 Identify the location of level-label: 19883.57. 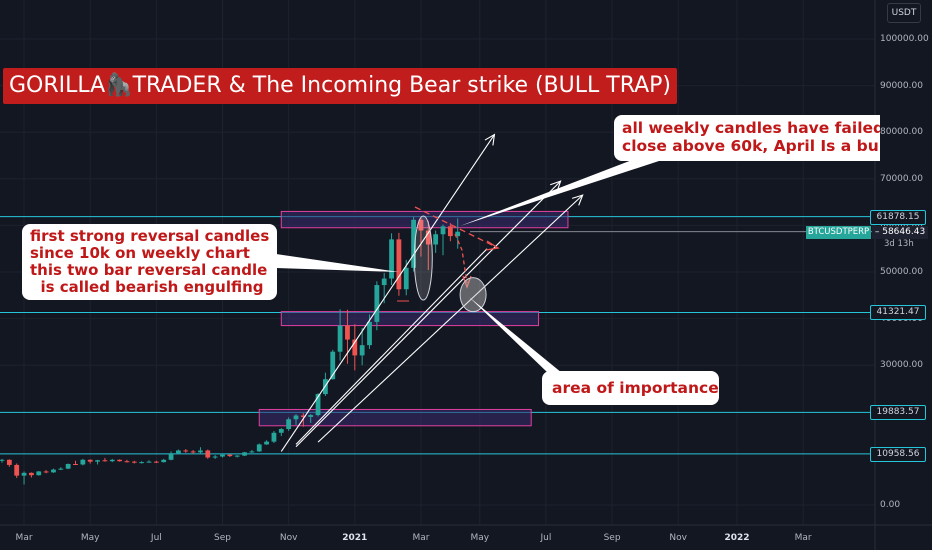
(898, 413).